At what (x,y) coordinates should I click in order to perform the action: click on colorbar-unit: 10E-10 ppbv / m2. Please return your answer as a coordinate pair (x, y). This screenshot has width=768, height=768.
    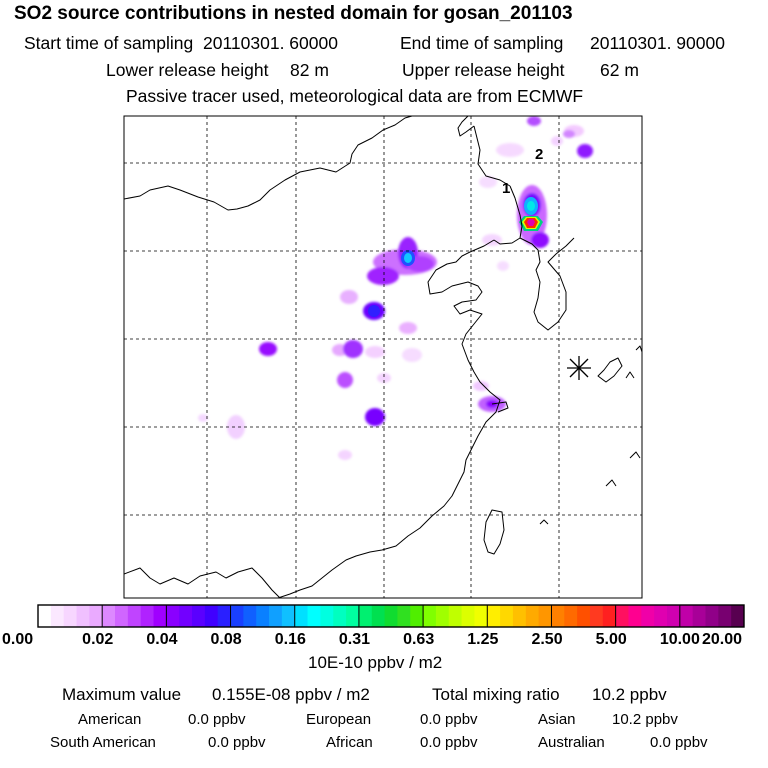
    Looking at the image, I should click on (375, 662).